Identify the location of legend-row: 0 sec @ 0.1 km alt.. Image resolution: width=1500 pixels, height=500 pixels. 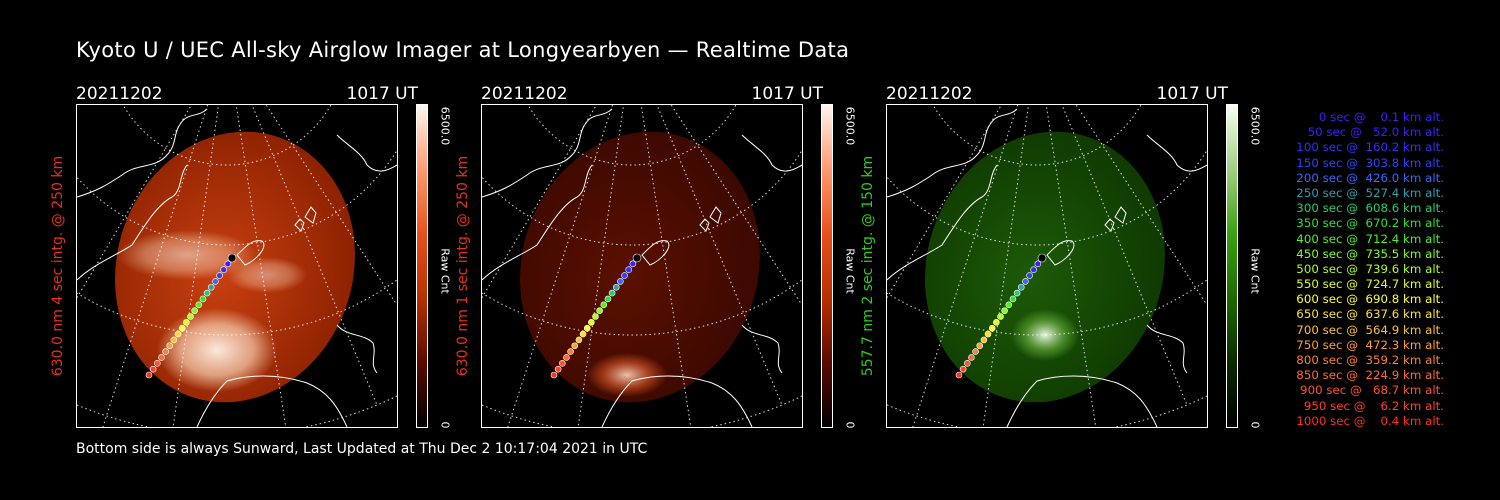
(1375, 117).